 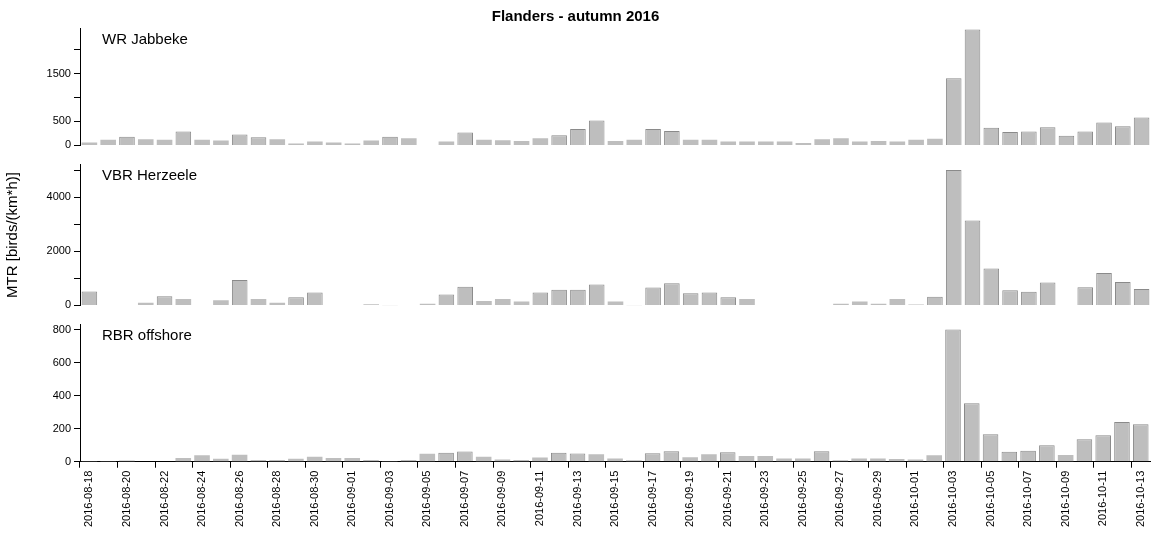 I want to click on x-tick-label: 2016-08-24, so click(x=201, y=499).